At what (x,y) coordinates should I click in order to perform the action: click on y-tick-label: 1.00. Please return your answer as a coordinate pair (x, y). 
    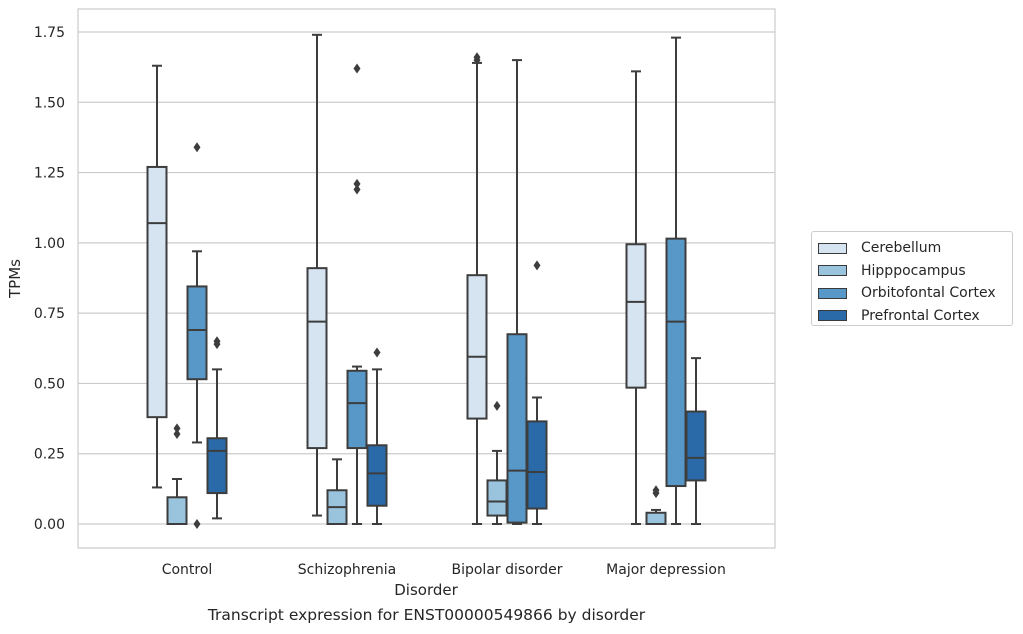
    Looking at the image, I should click on (49, 244).